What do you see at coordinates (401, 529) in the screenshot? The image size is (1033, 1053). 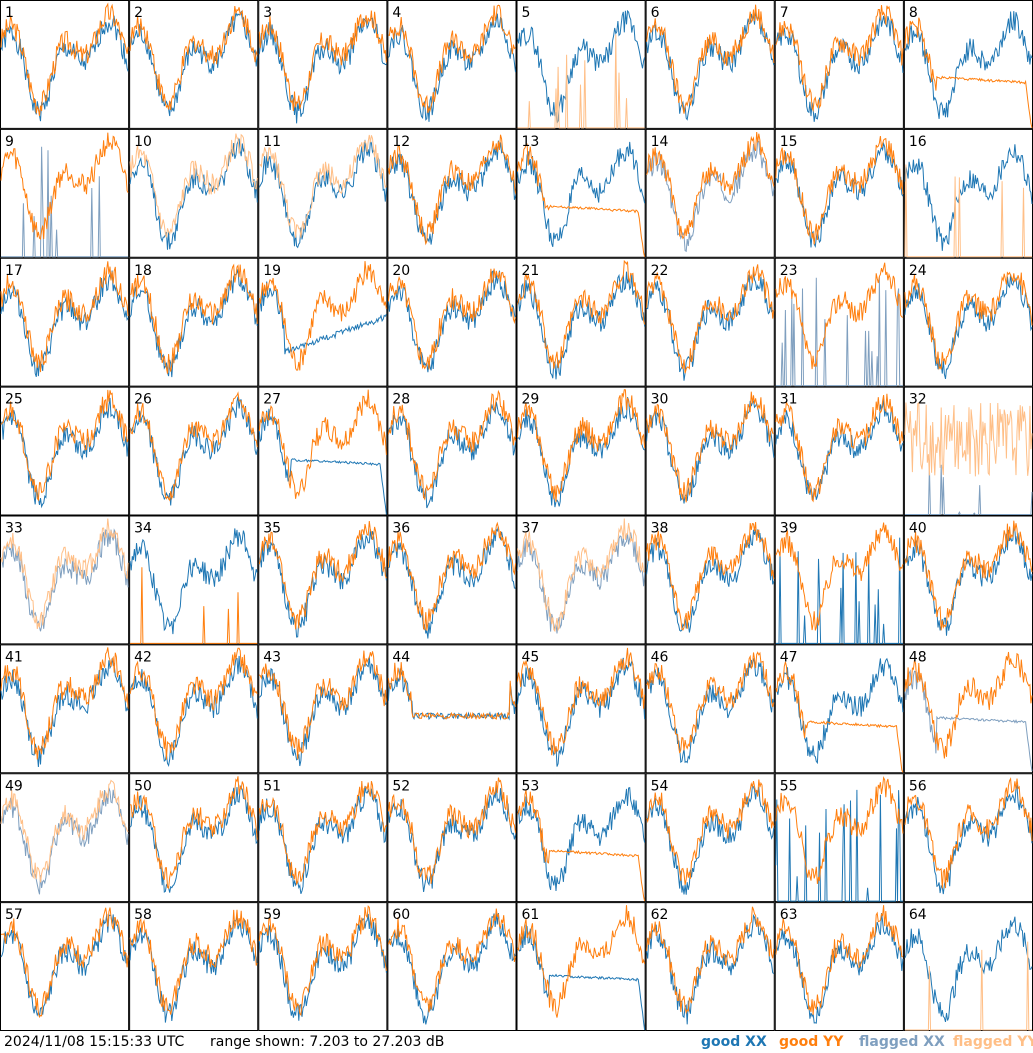 I see `panel-label: 36` at bounding box center [401, 529].